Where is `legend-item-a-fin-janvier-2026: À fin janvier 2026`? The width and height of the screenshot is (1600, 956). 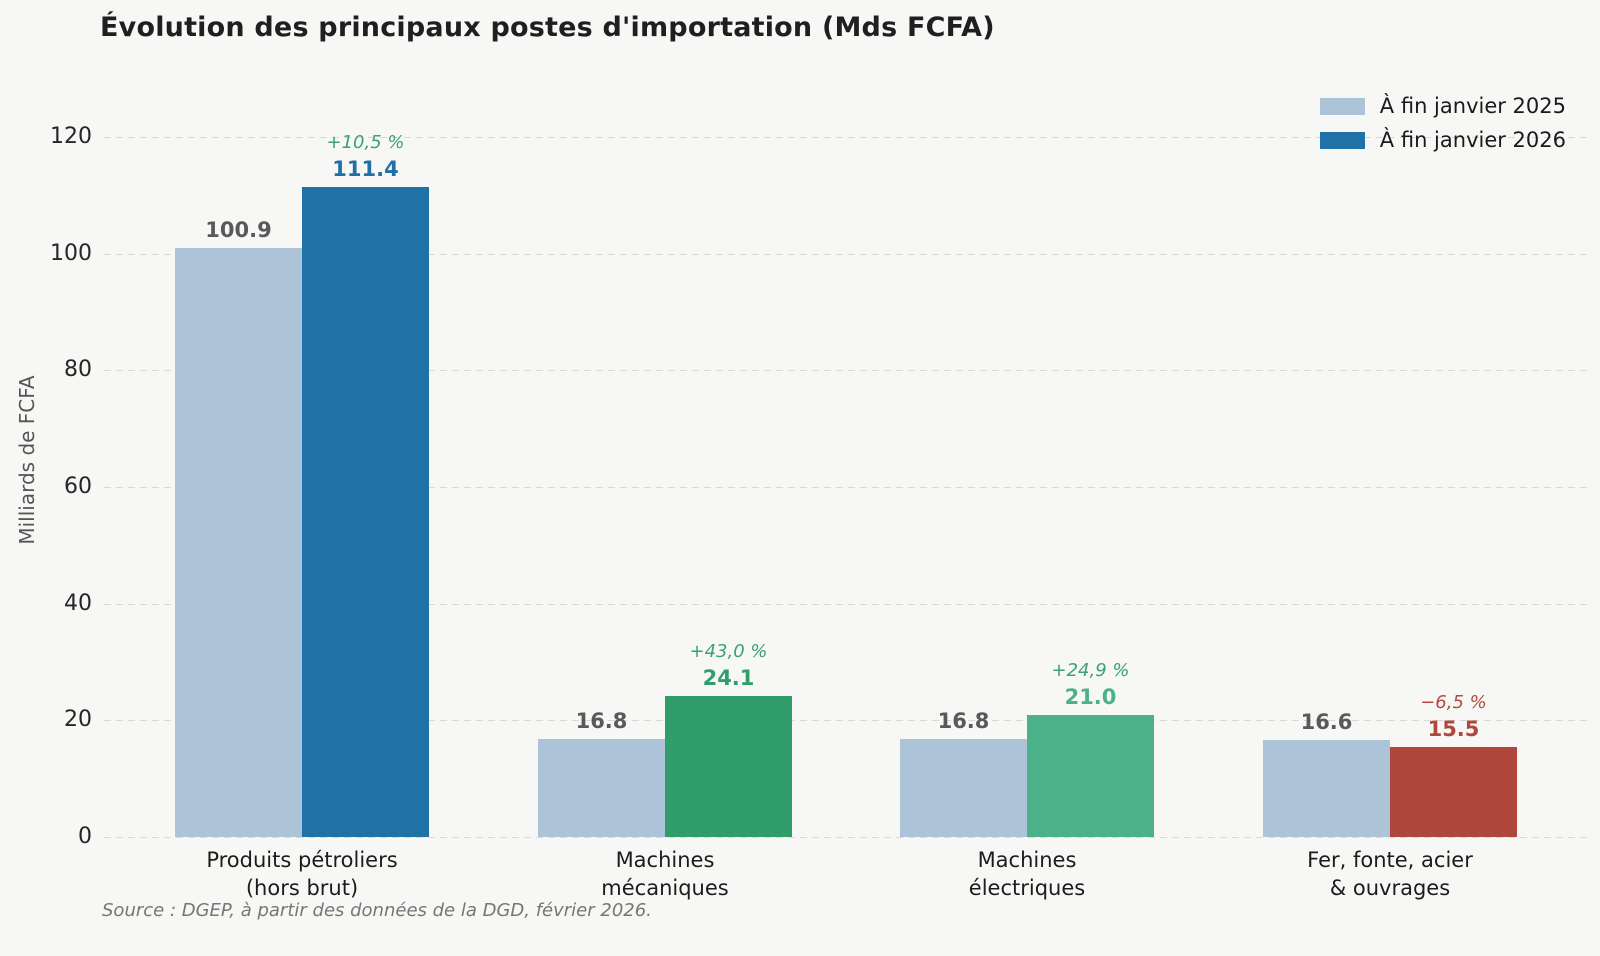 legend-item-a-fin-janvier-2026: À fin janvier 2026 is located at coordinates (1442, 140).